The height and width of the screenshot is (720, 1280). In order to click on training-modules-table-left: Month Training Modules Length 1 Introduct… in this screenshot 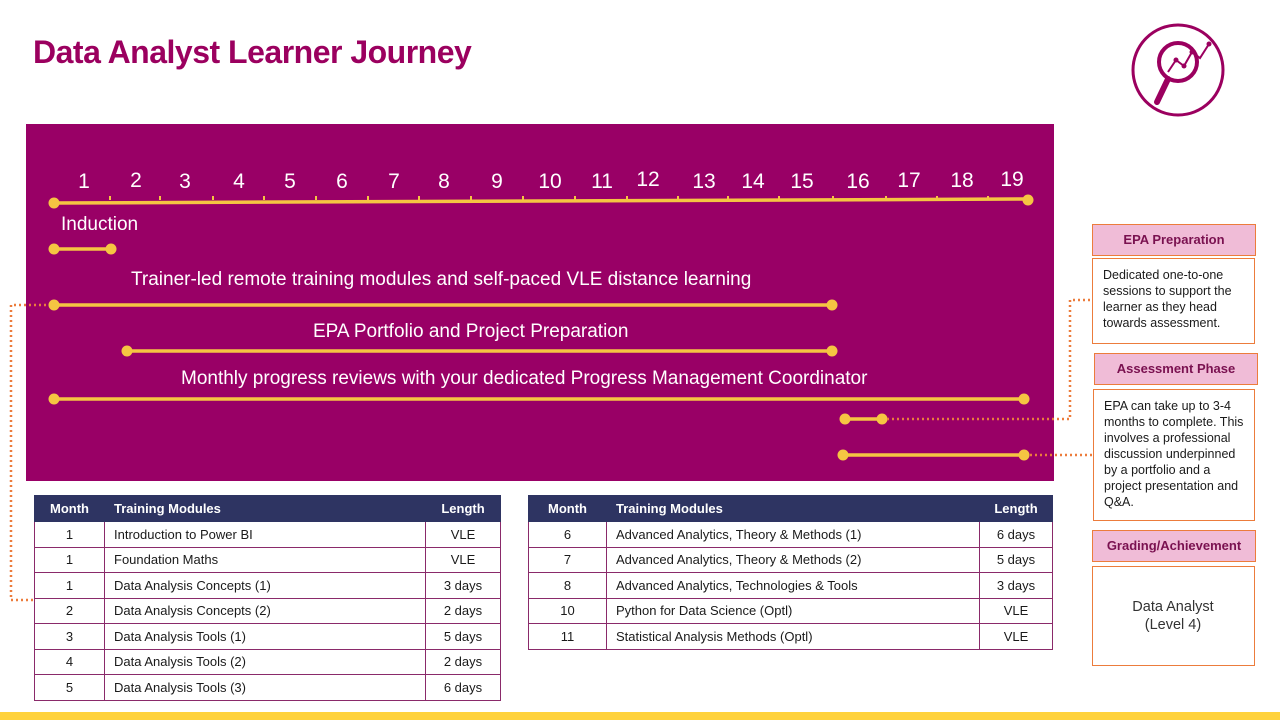, I will do `click(267, 598)`.